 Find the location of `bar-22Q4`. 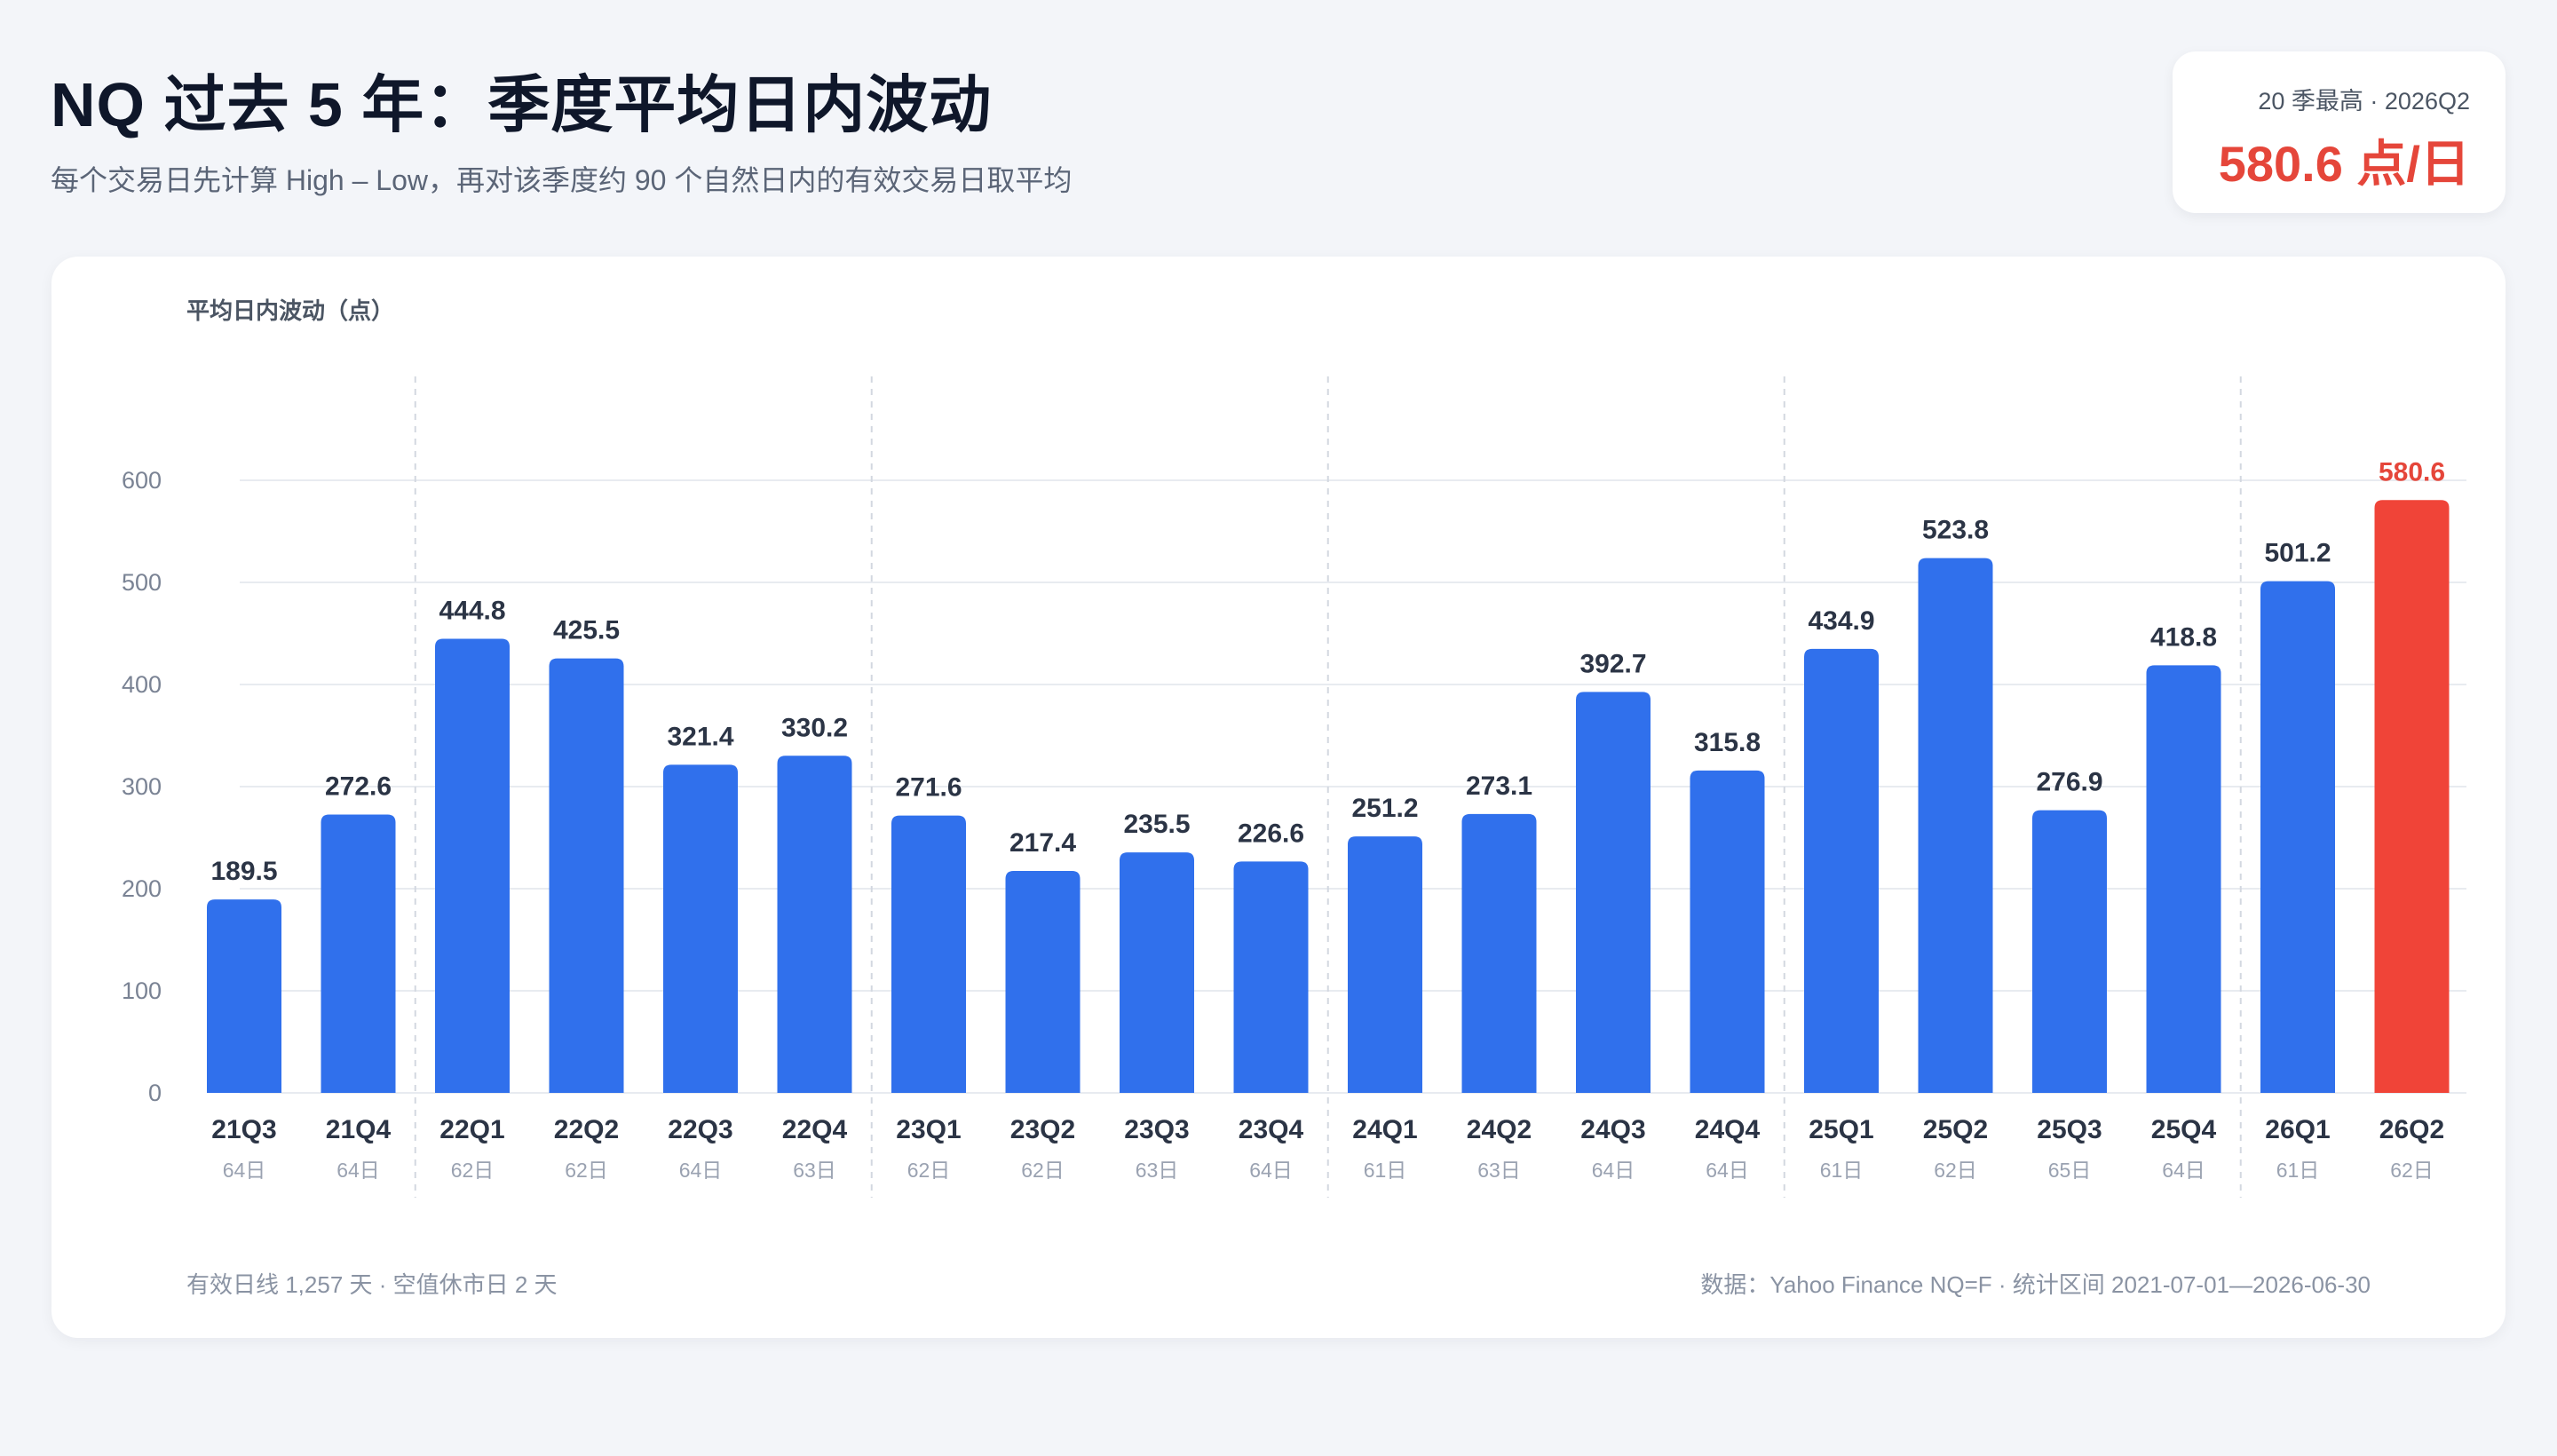

bar-22Q4 is located at coordinates (814, 924).